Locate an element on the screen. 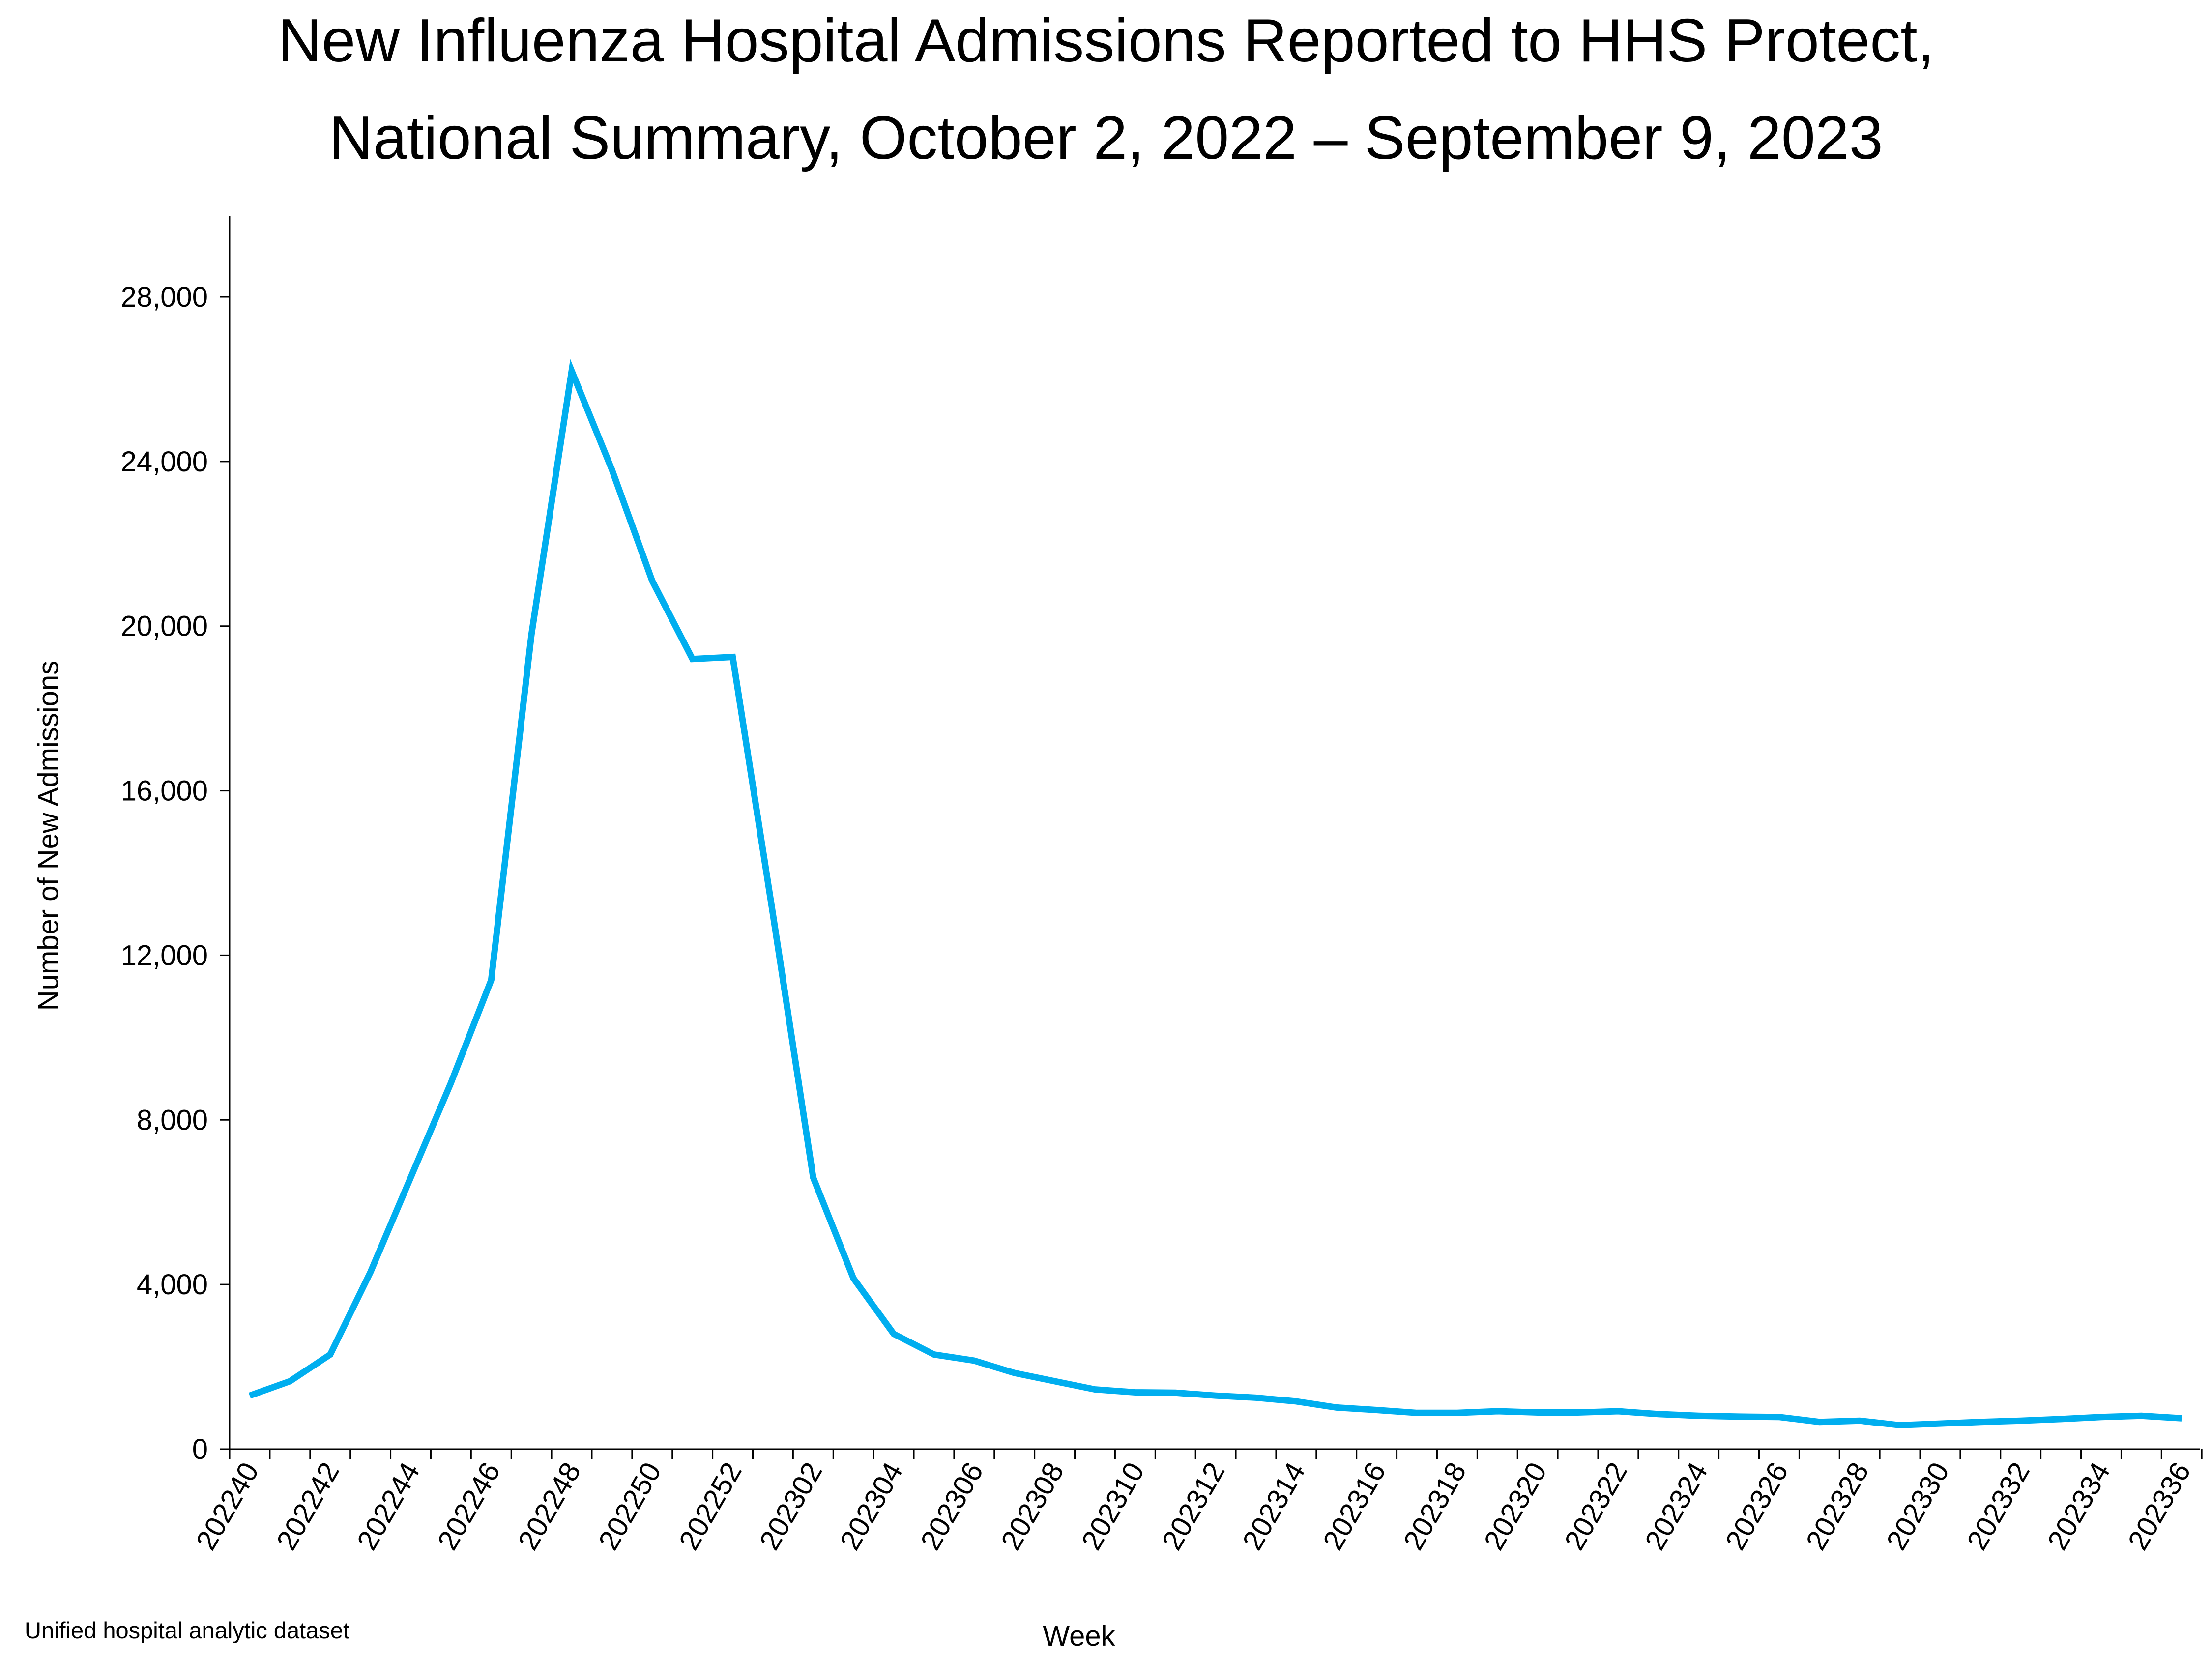 The image size is (2212, 1659). x-tick-label: 202310 is located at coordinates (1113, 1506).